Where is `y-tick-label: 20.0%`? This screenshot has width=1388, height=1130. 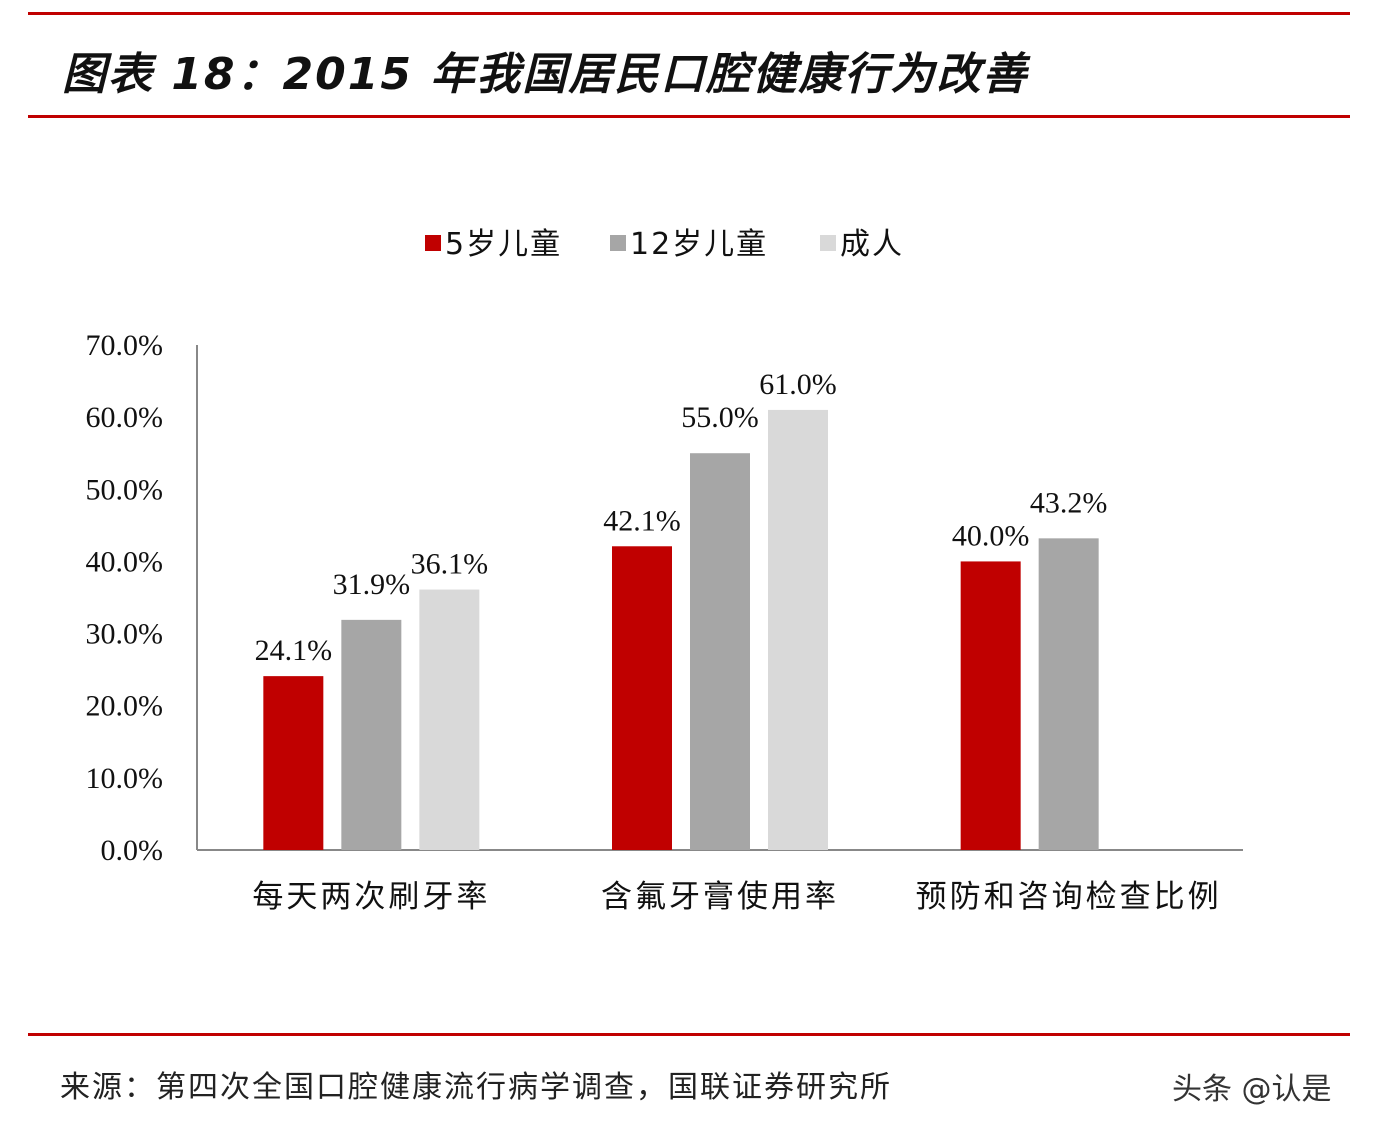
y-tick-label: 20.0% is located at coordinates (125, 706).